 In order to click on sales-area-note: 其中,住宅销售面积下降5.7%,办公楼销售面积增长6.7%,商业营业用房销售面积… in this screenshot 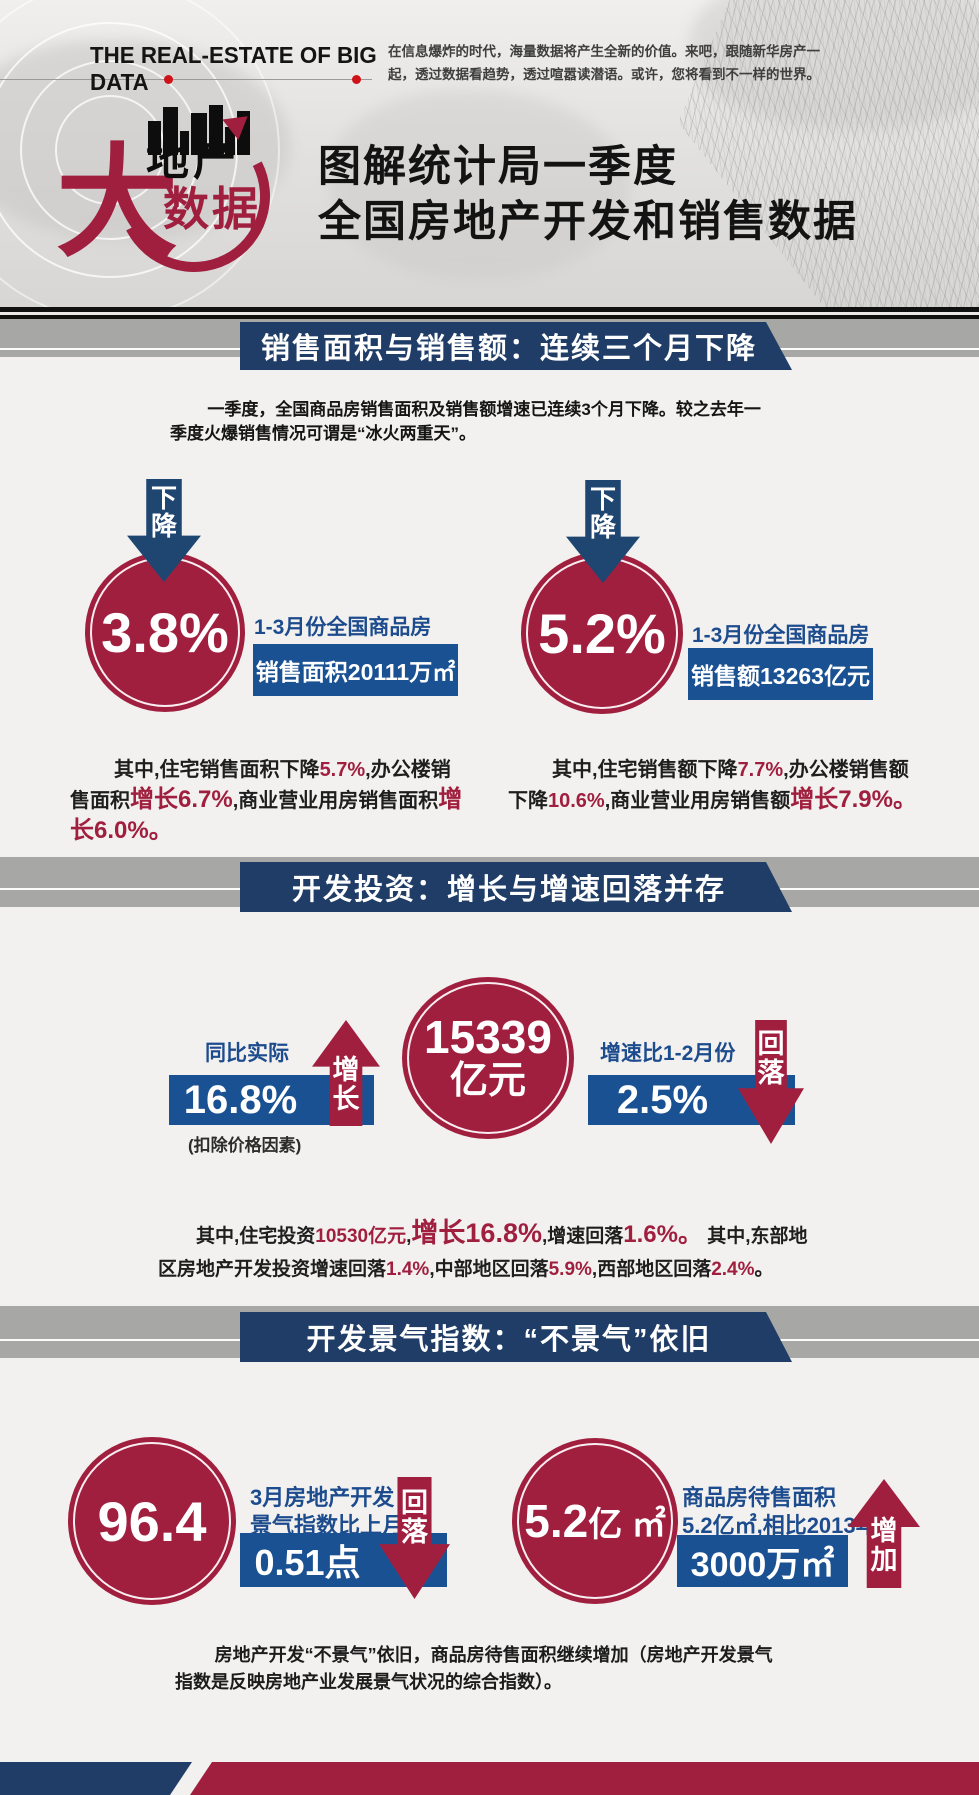, I will do `click(266, 801)`.